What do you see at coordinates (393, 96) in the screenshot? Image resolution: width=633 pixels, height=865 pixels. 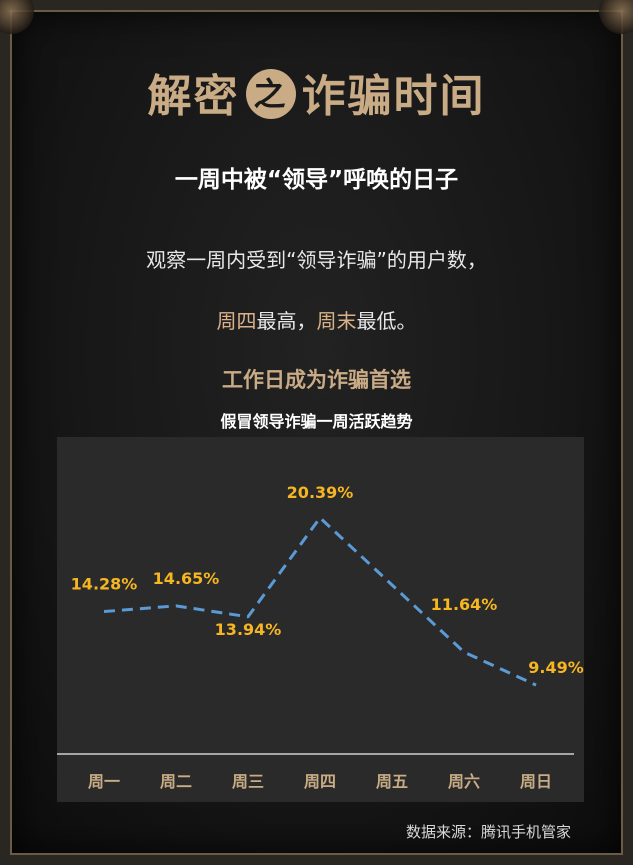 I see `title-part2: 诈骗时间` at bounding box center [393, 96].